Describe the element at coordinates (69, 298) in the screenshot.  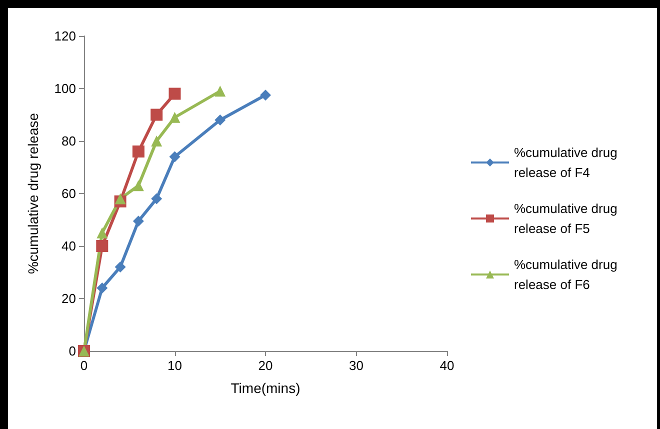
I see `y-tick-label: 20` at that location.